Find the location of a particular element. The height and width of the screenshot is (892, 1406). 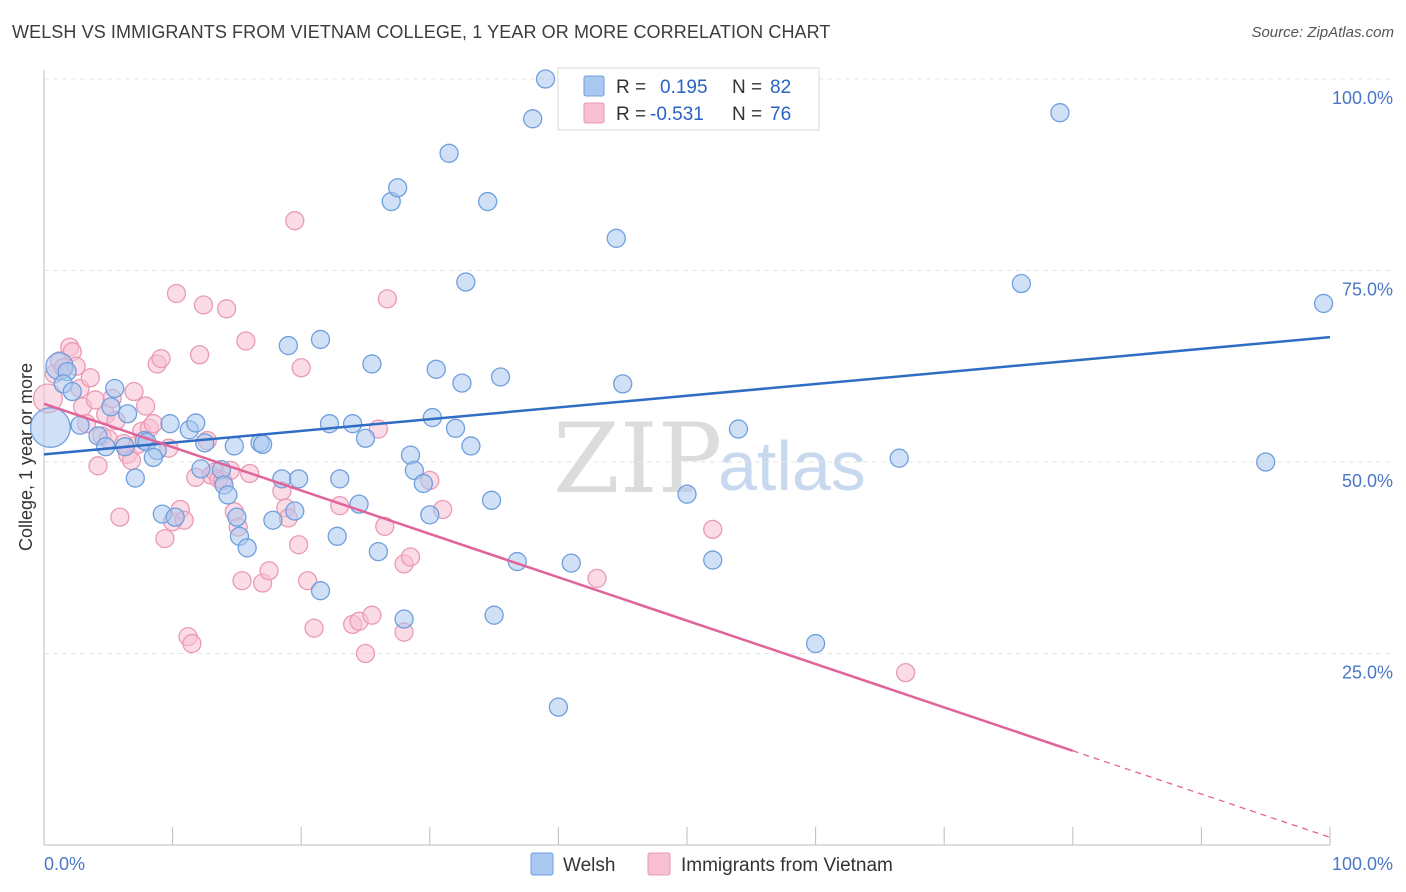

legend-vietnam-swatch is located at coordinates (659, 864).